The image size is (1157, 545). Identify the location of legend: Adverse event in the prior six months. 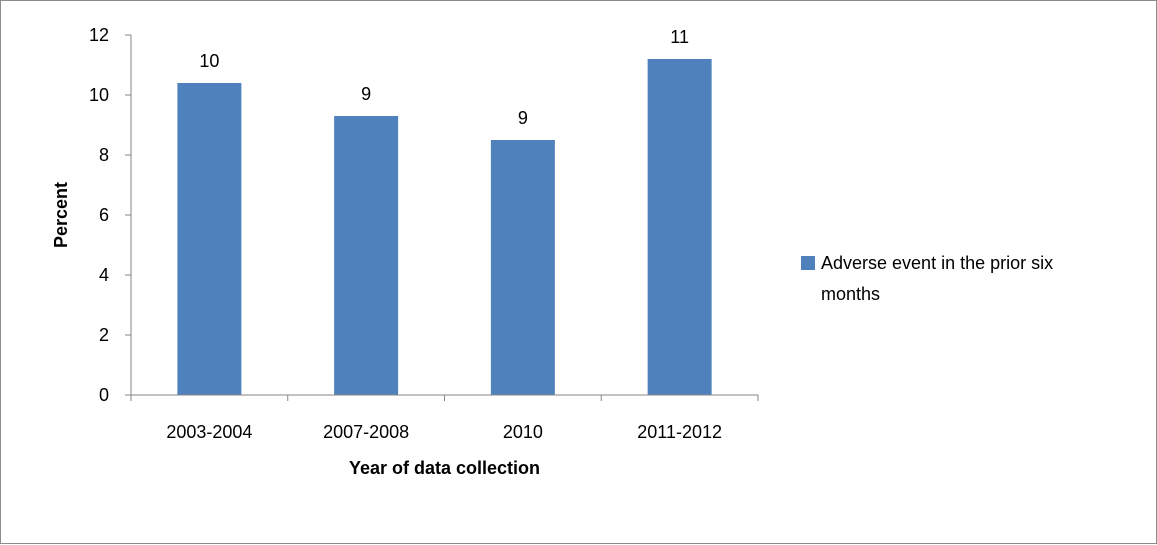
(927, 278).